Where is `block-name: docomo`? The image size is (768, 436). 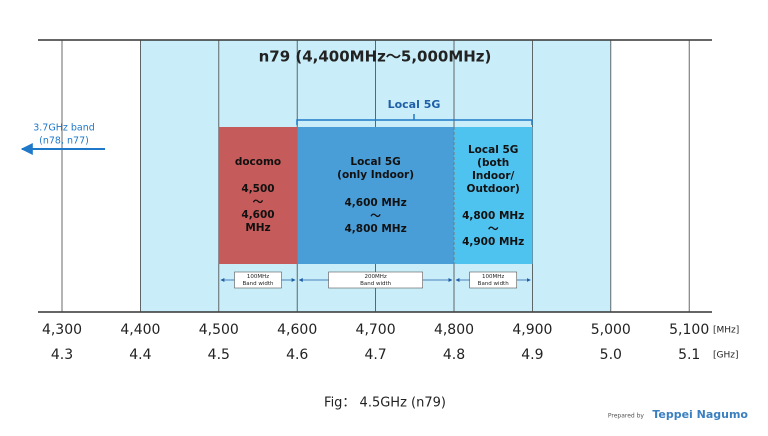 block-name: docomo is located at coordinates (258, 162).